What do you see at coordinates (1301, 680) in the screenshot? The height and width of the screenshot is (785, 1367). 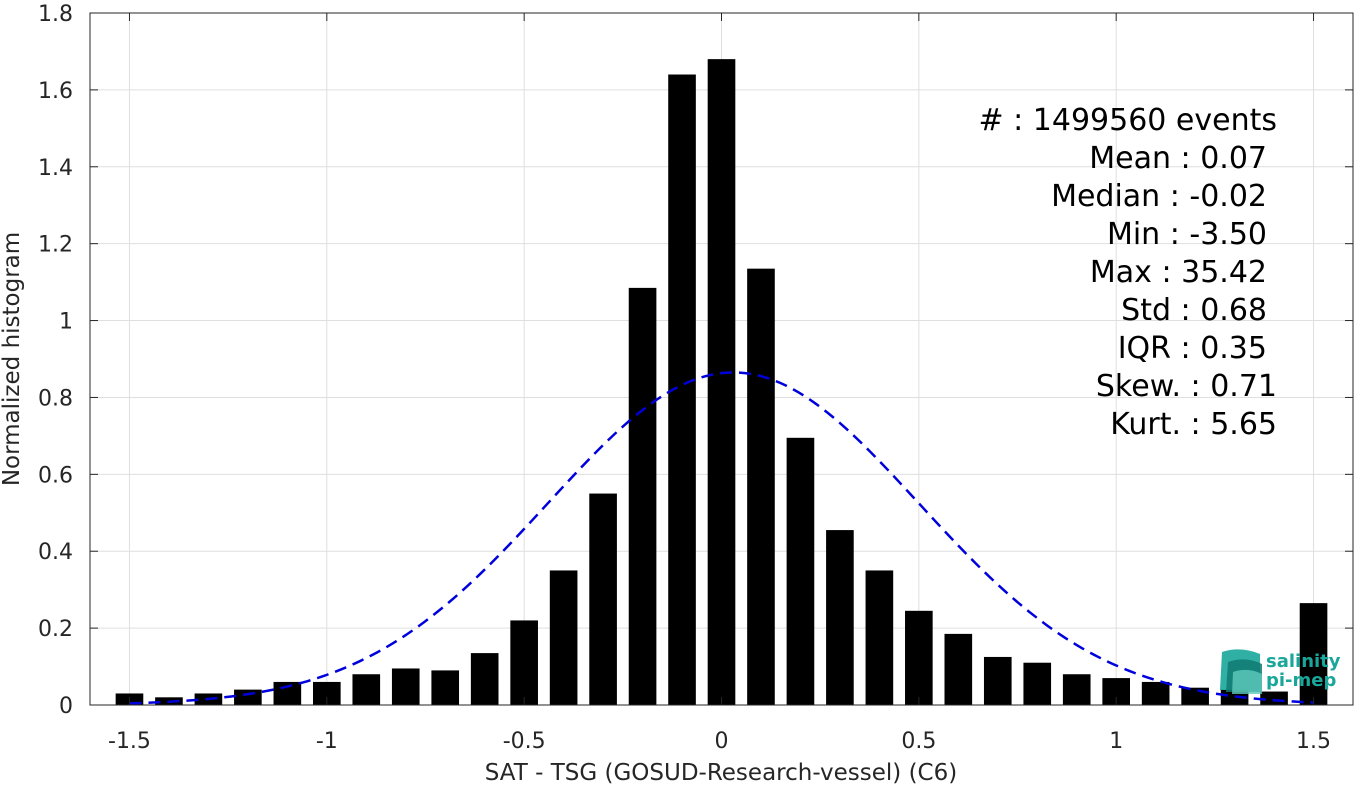 I see `logo-text-pimep: pi-mep` at bounding box center [1301, 680].